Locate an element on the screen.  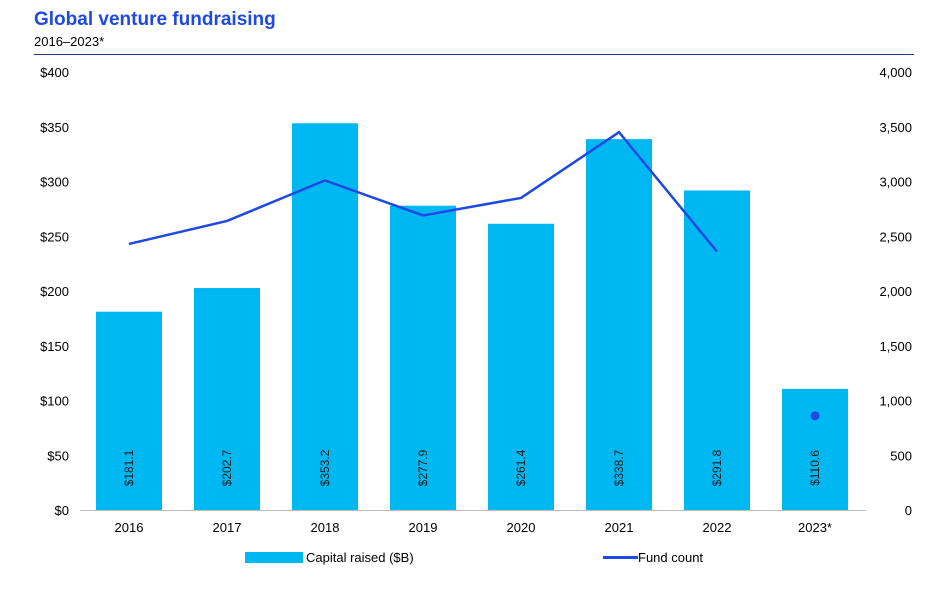
left-axis-tick-label: $150 is located at coordinates (54, 346).